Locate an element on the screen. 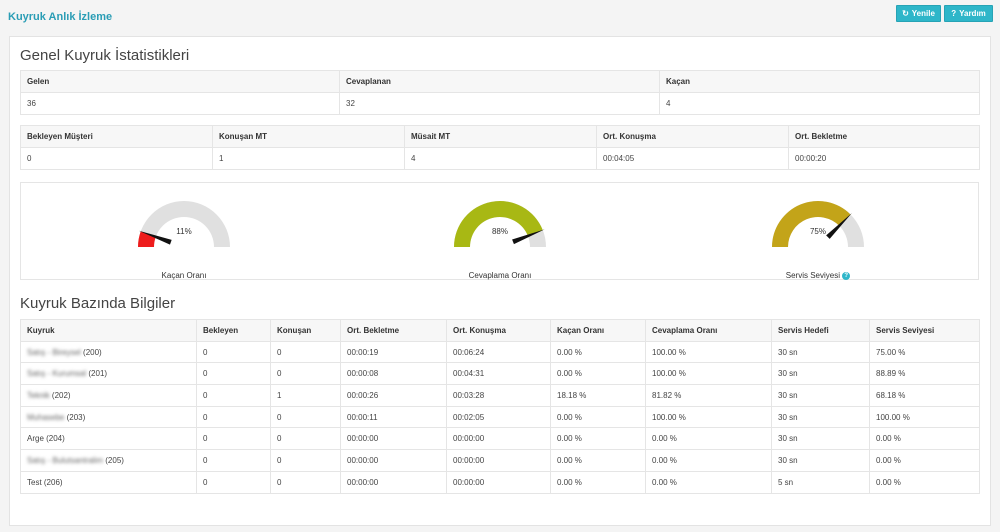 The image size is (1000, 532). table-row: 36 32 4 is located at coordinates (500, 103).